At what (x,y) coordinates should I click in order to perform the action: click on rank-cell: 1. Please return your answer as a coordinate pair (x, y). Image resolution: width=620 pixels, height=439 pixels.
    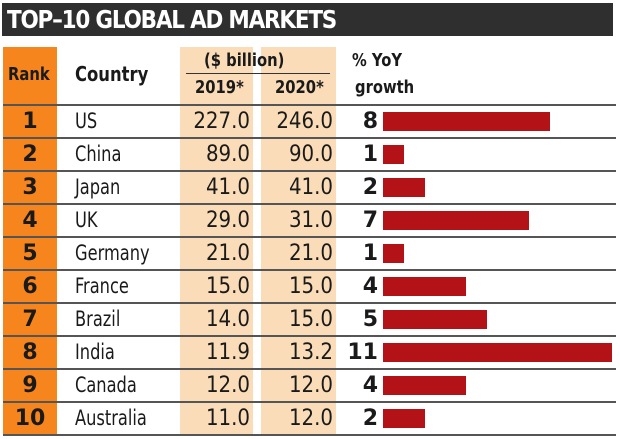
    Looking at the image, I should click on (30, 121).